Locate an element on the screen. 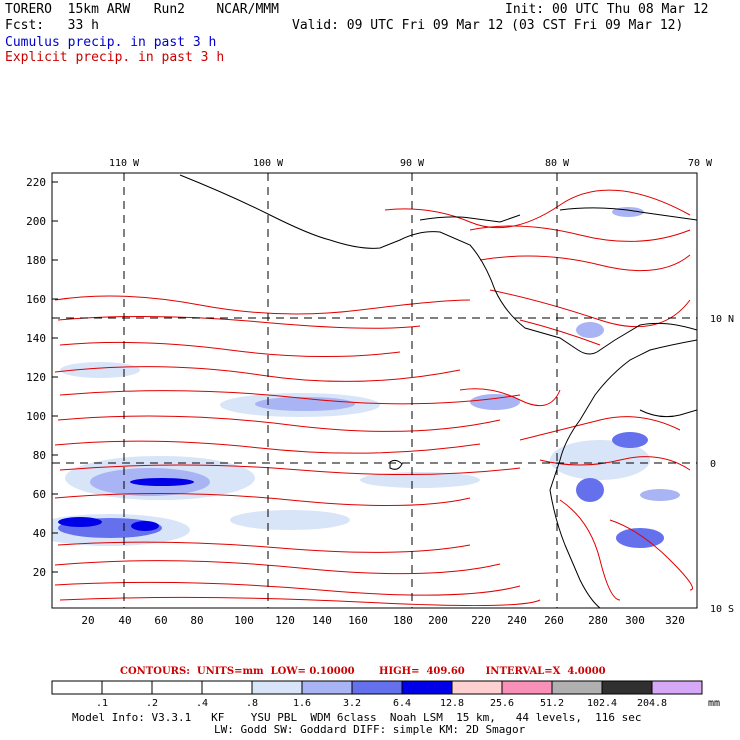 The width and height of the screenshot is (740, 740). colorbar-label: 3.2 is located at coordinates (352, 703).